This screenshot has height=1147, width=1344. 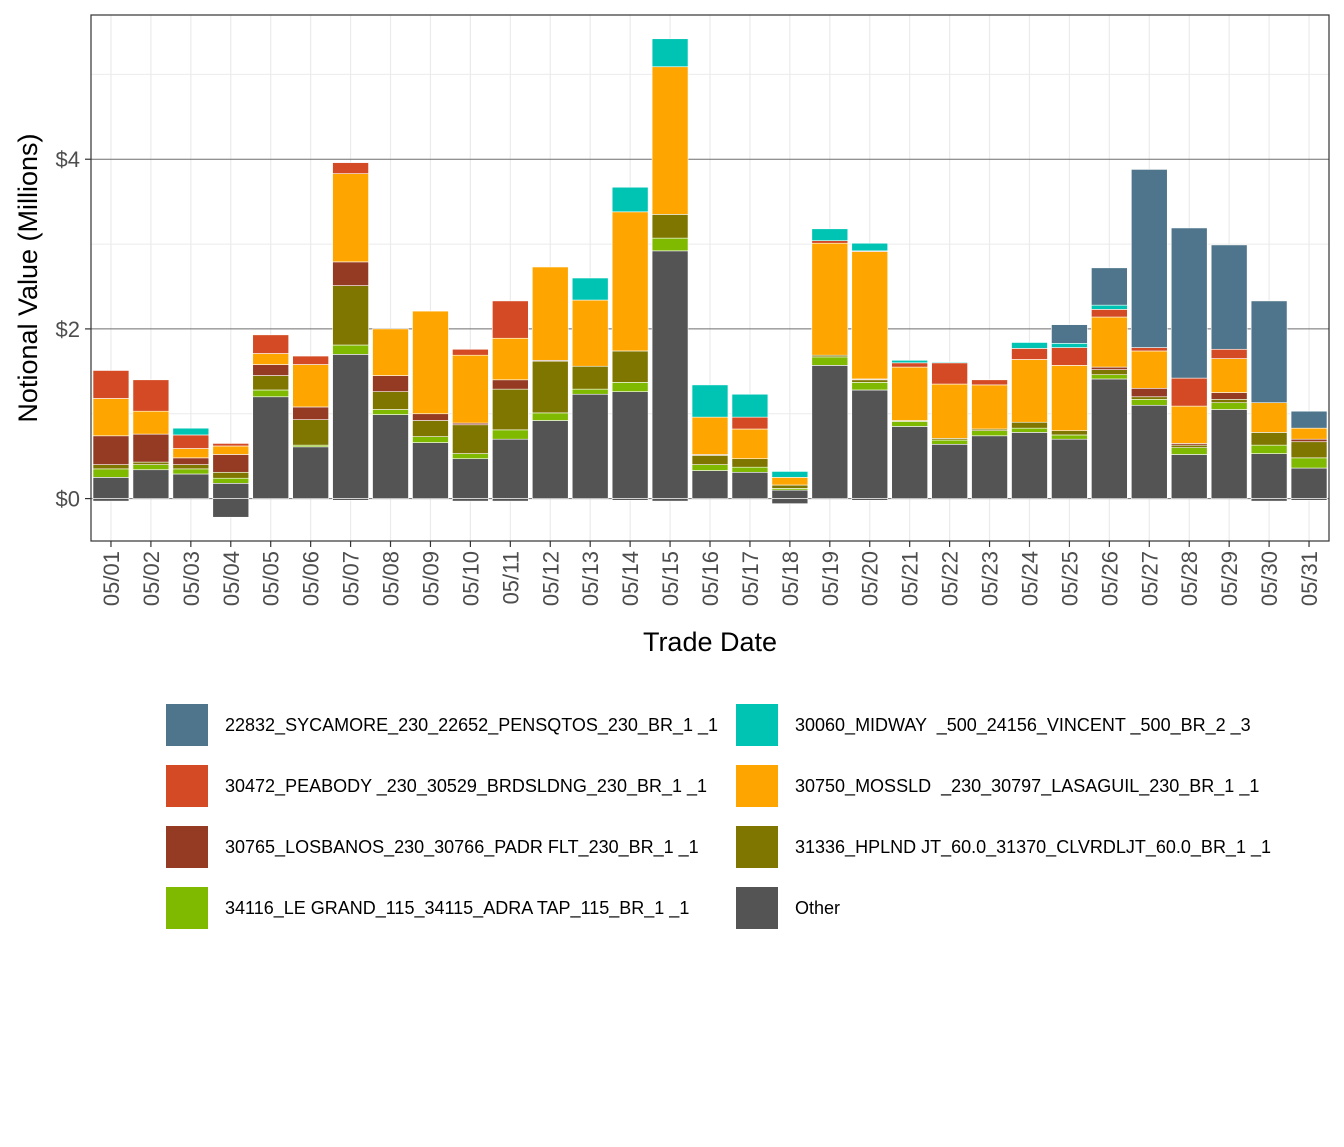 What do you see at coordinates (950, 578) in the screenshot?
I see `x-tick-label: 05/22` at bounding box center [950, 578].